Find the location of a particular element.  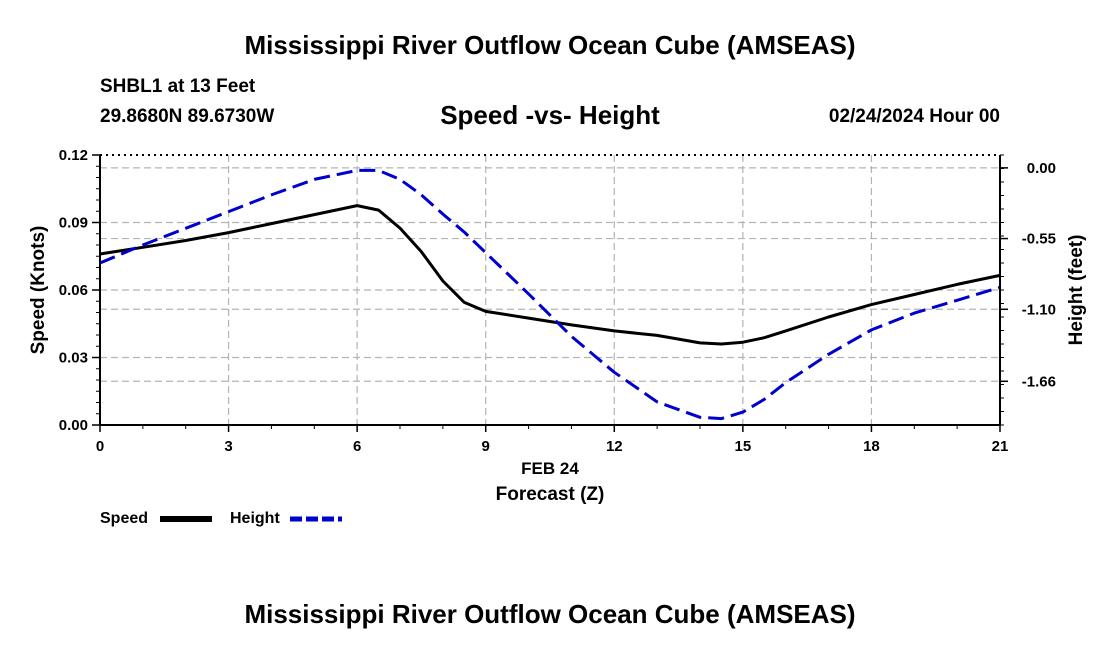

legend-height-label: Height is located at coordinates (255, 518).